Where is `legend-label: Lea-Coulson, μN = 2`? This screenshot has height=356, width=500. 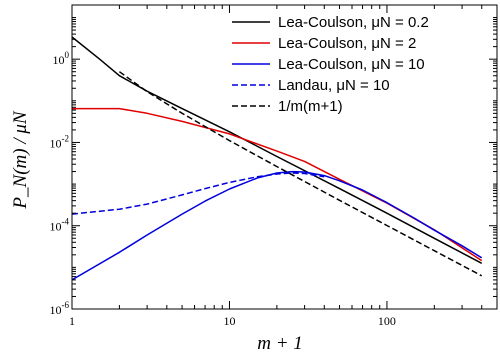 legend-label: Lea-Coulson, μN = 2 is located at coordinates (347, 43).